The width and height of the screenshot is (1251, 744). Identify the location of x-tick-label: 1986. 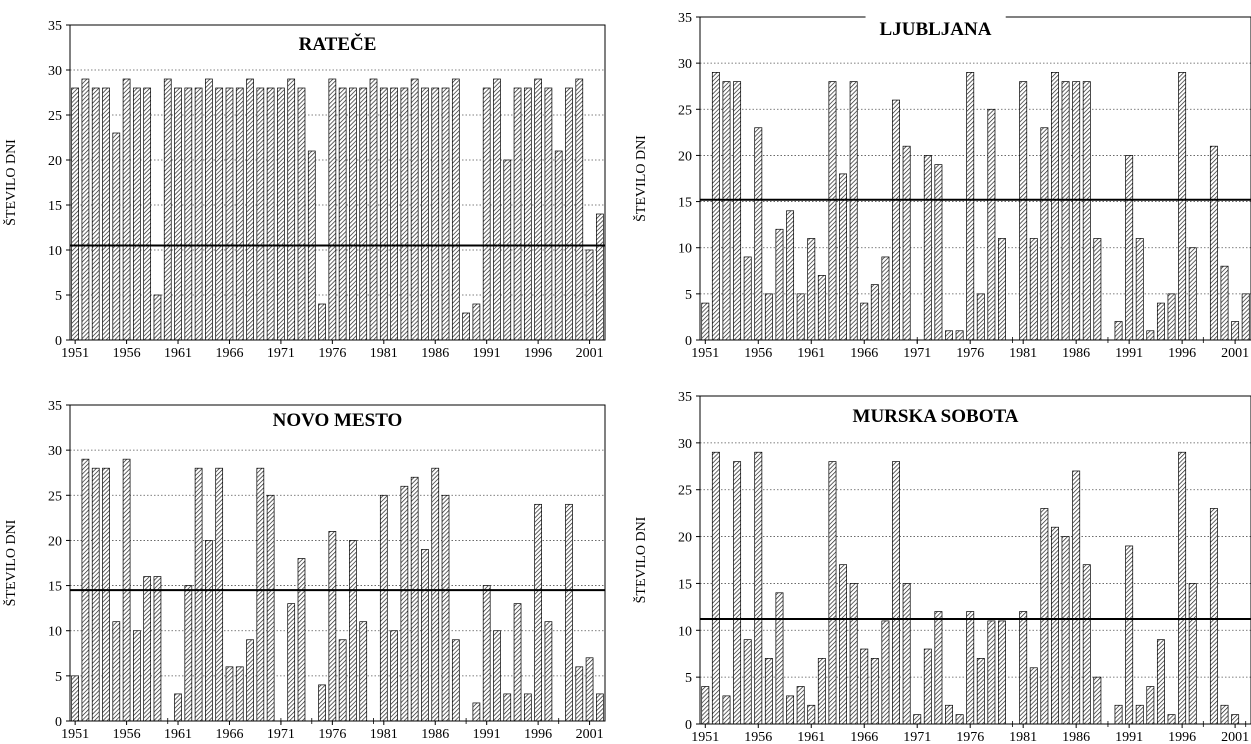
(1076, 353).